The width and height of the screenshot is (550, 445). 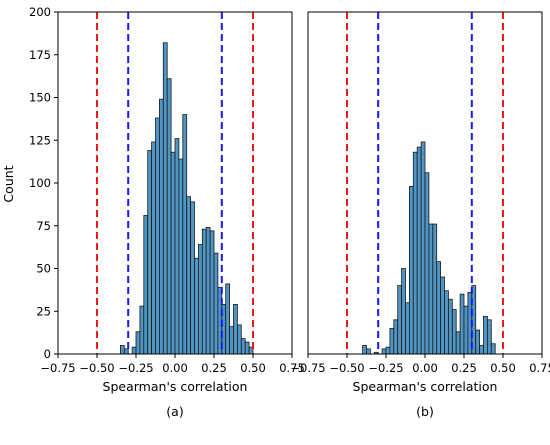 I want to click on y-tick-label: 150, so click(x=40, y=98).